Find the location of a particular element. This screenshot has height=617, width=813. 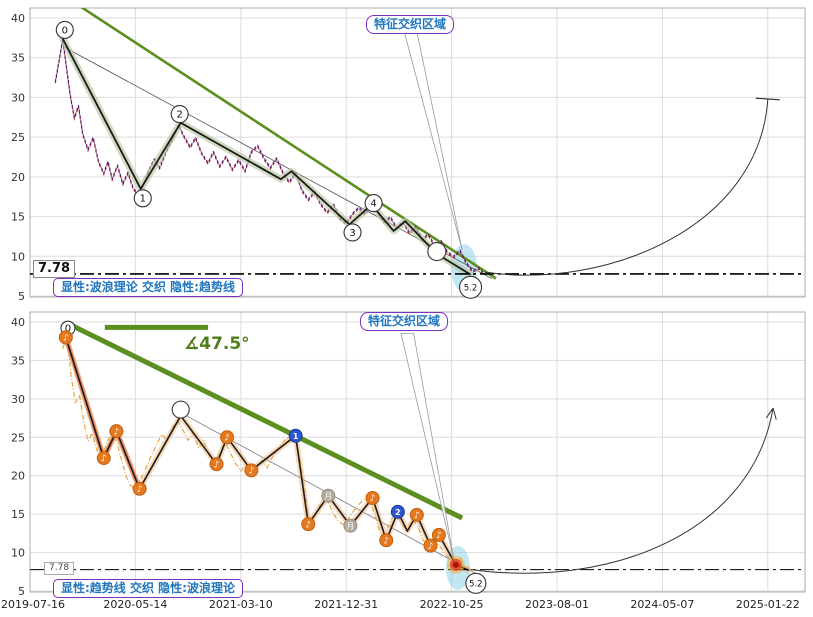

angle-label: ∡47.5° is located at coordinates (217, 344).